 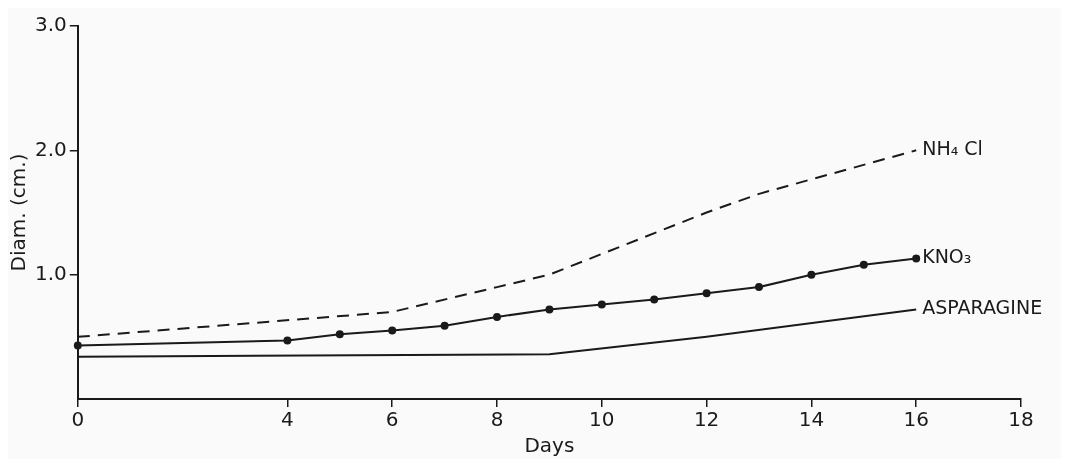 What do you see at coordinates (916, 419) in the screenshot?
I see `x-tick-label: 16` at bounding box center [916, 419].